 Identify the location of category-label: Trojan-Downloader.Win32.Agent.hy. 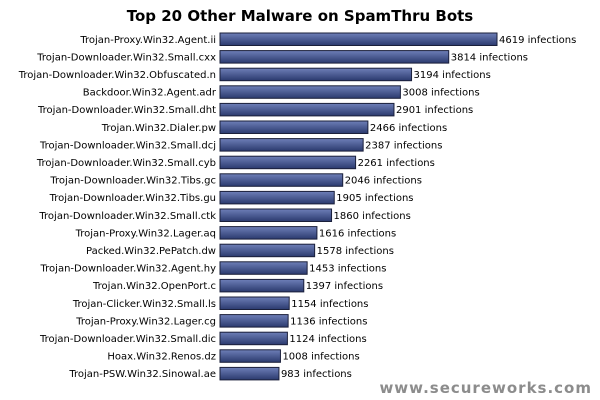
(128, 269).